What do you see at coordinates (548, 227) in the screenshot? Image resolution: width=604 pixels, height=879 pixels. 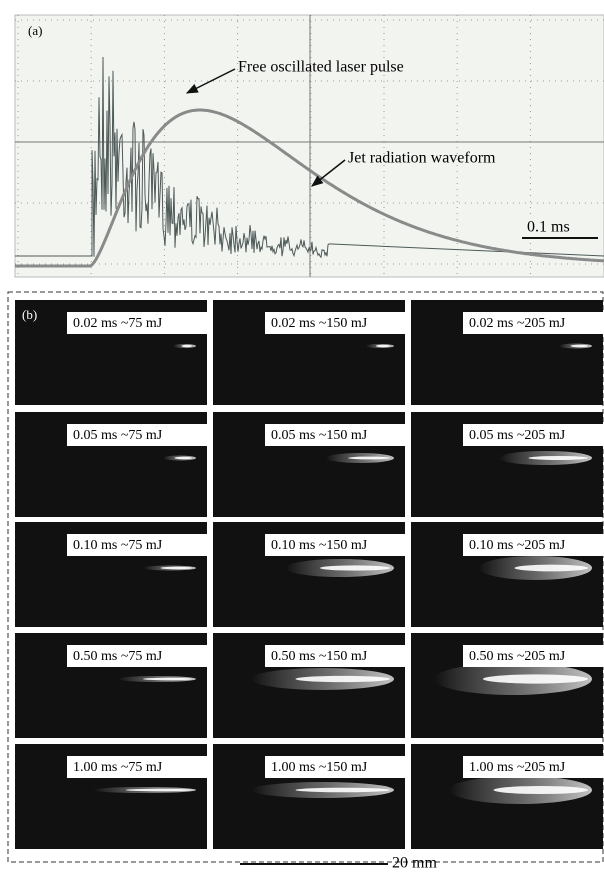 I see `scale-label: 0.1 ms` at bounding box center [548, 227].